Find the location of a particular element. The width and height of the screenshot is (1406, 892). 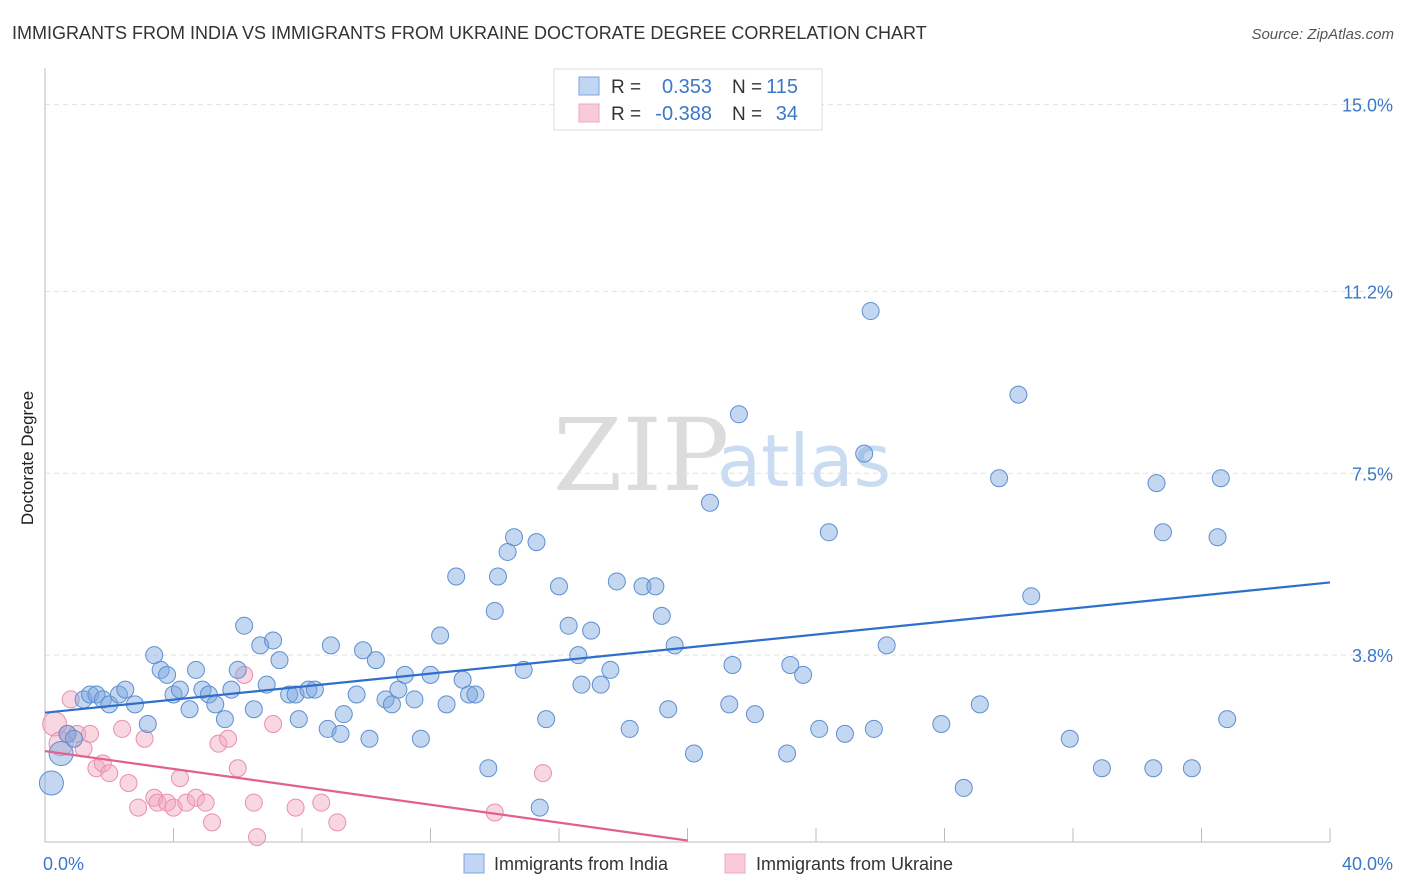

y-axis-label: Doctorate Degree is located at coordinates (27, 458).